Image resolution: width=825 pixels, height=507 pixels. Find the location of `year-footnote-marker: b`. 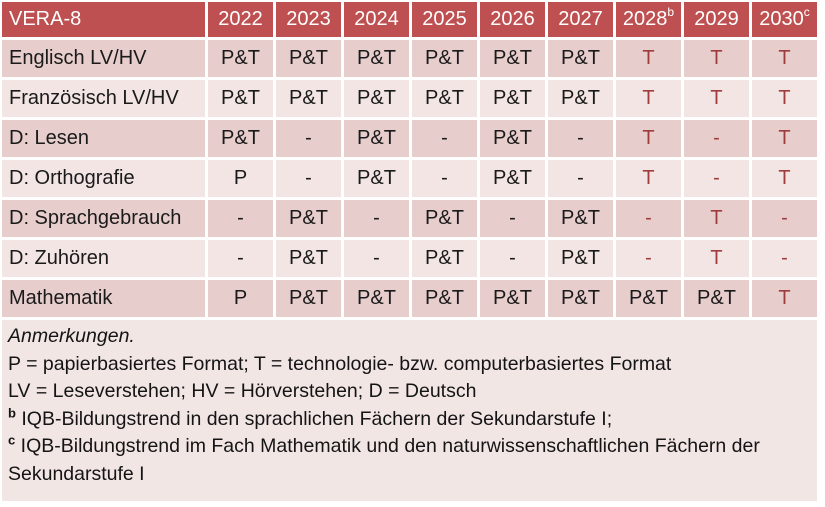

year-footnote-marker: b is located at coordinates (671, 12).